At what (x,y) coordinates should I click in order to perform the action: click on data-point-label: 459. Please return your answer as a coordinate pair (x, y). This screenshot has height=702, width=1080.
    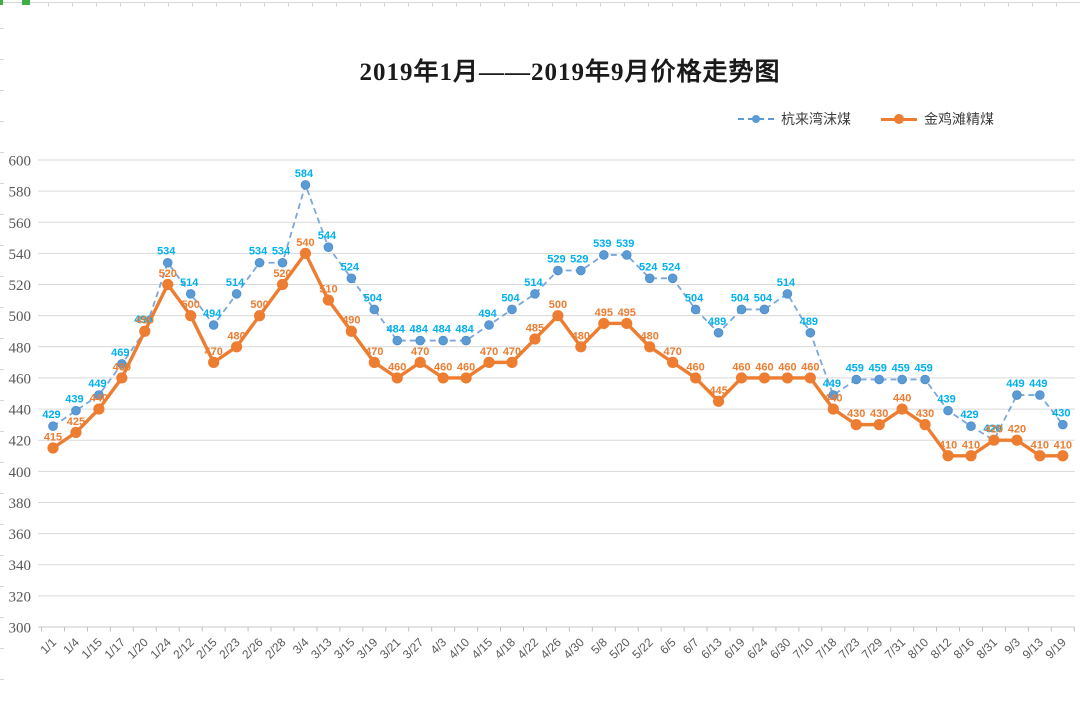
    Looking at the image, I should click on (878, 368).